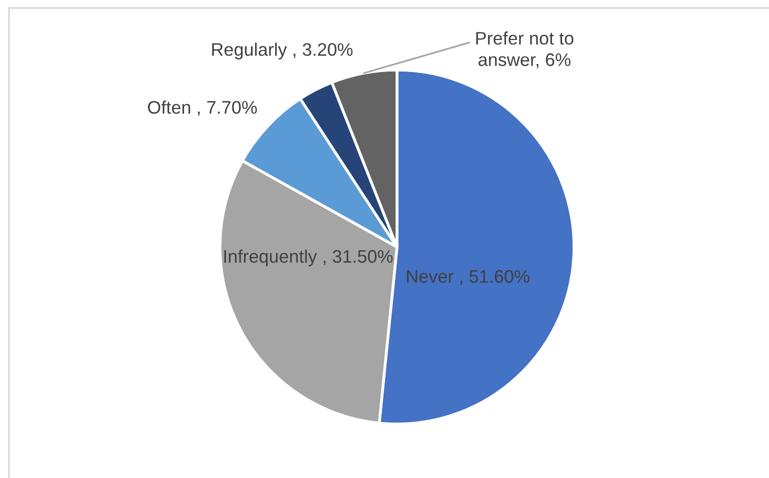 The width and height of the screenshot is (769, 478). I want to click on slice-label: Often , 7.70%, so click(202, 108).